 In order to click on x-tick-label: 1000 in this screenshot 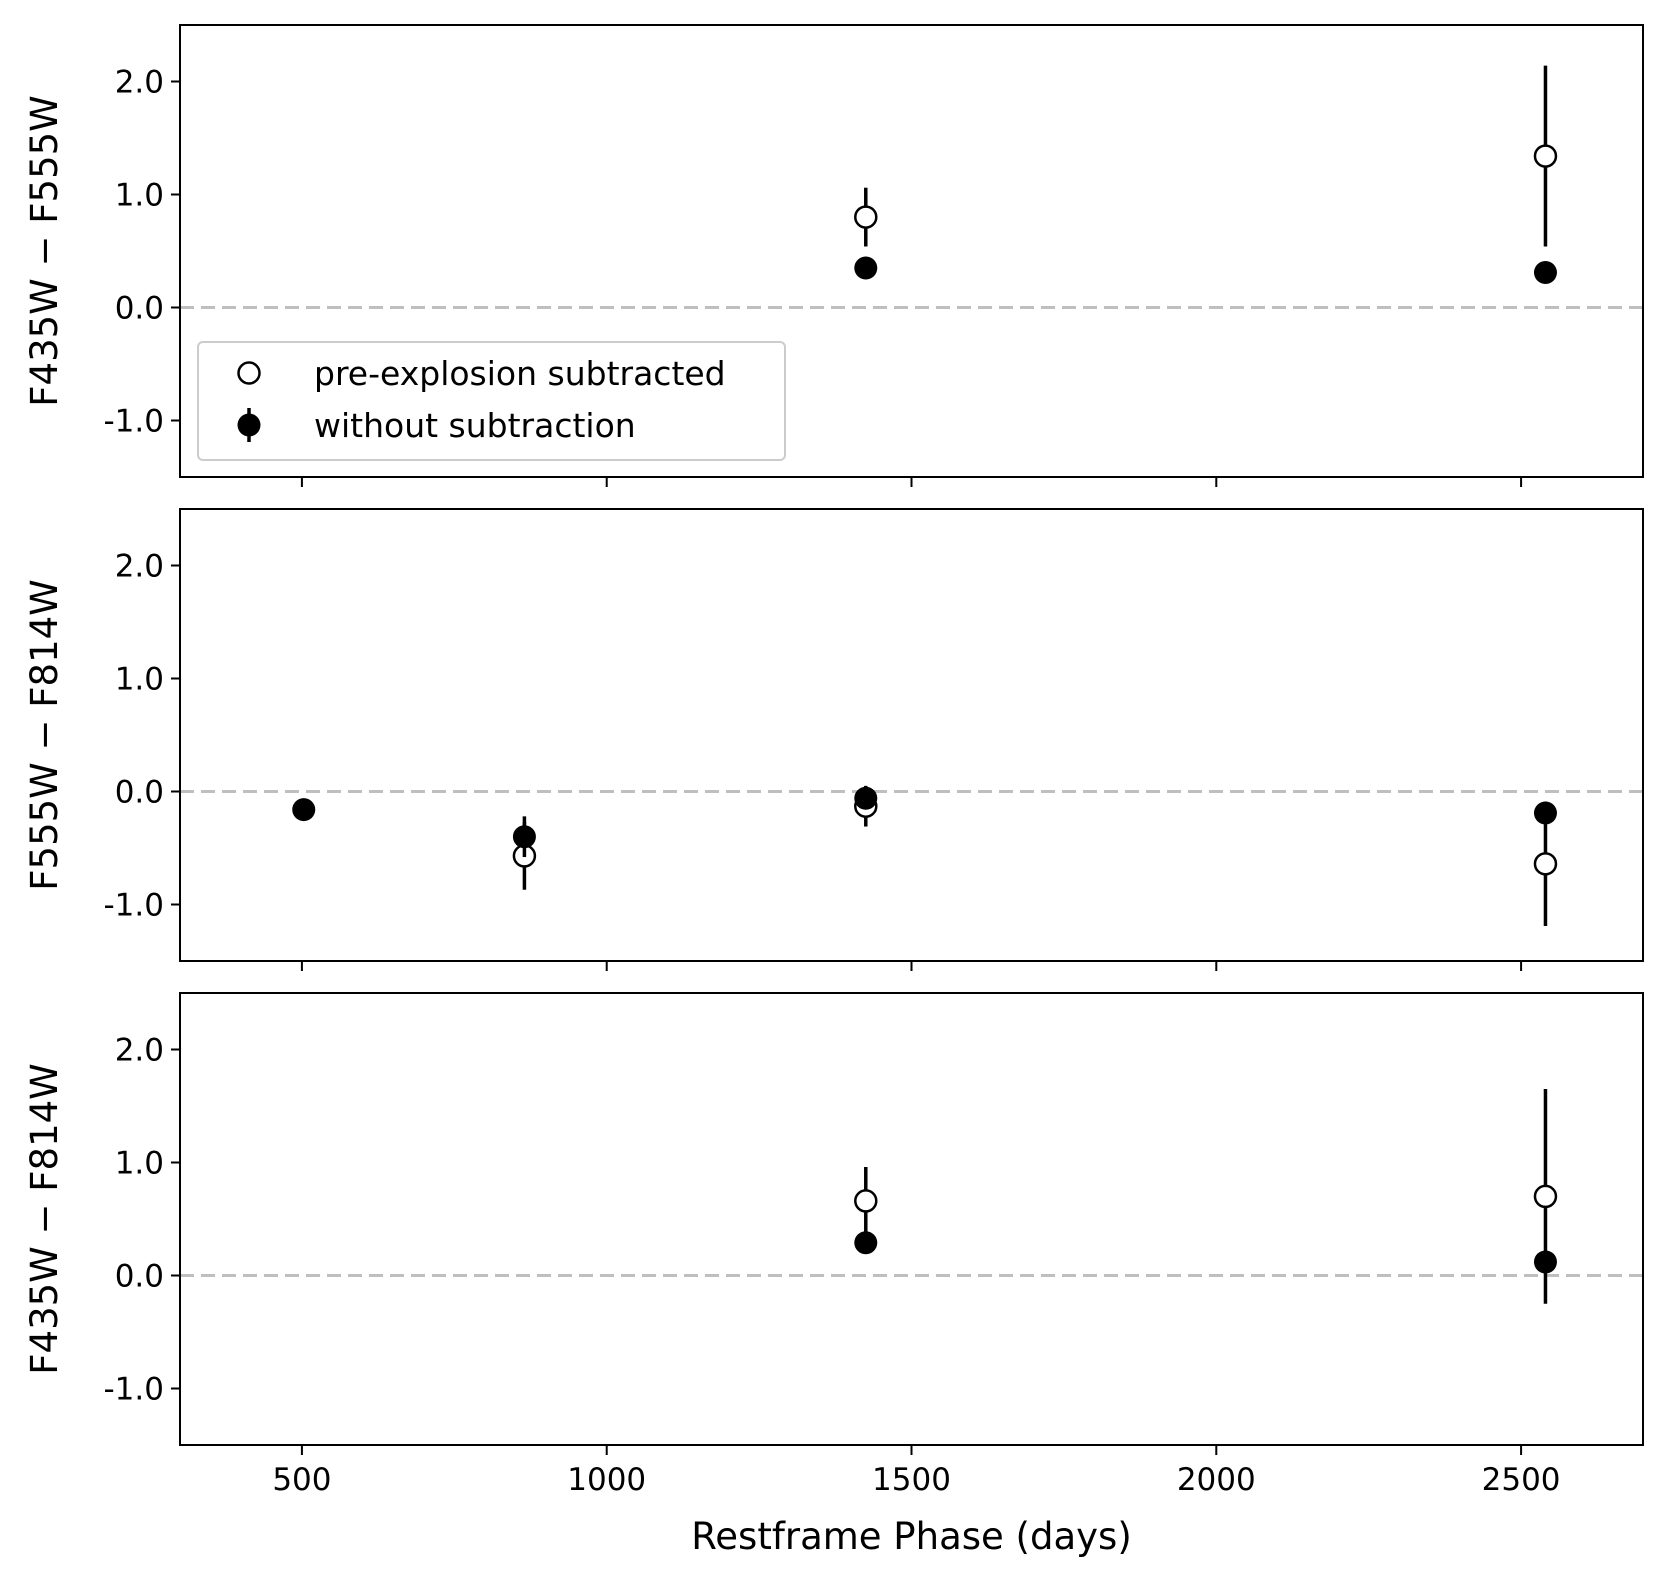, I will do `click(606, 1480)`.